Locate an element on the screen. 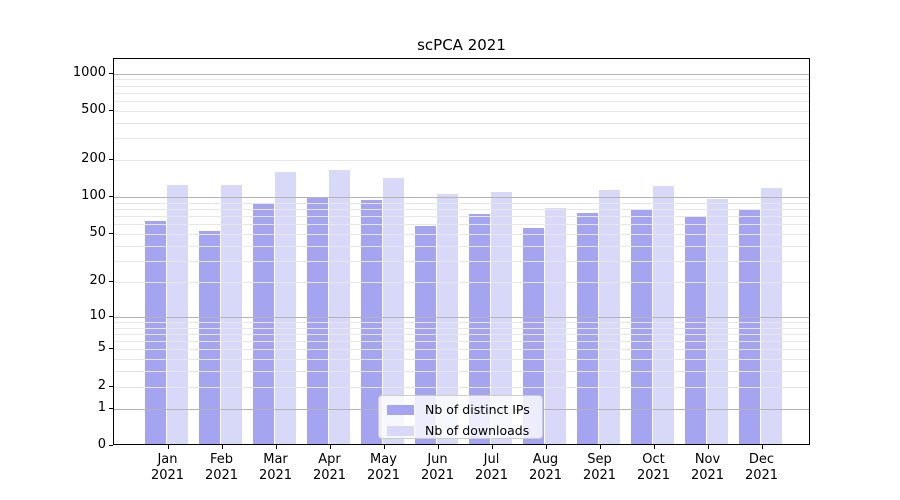 This screenshot has height=500, width=900. legend: Nb of distinct IPs Nb of downloads is located at coordinates (460, 417).